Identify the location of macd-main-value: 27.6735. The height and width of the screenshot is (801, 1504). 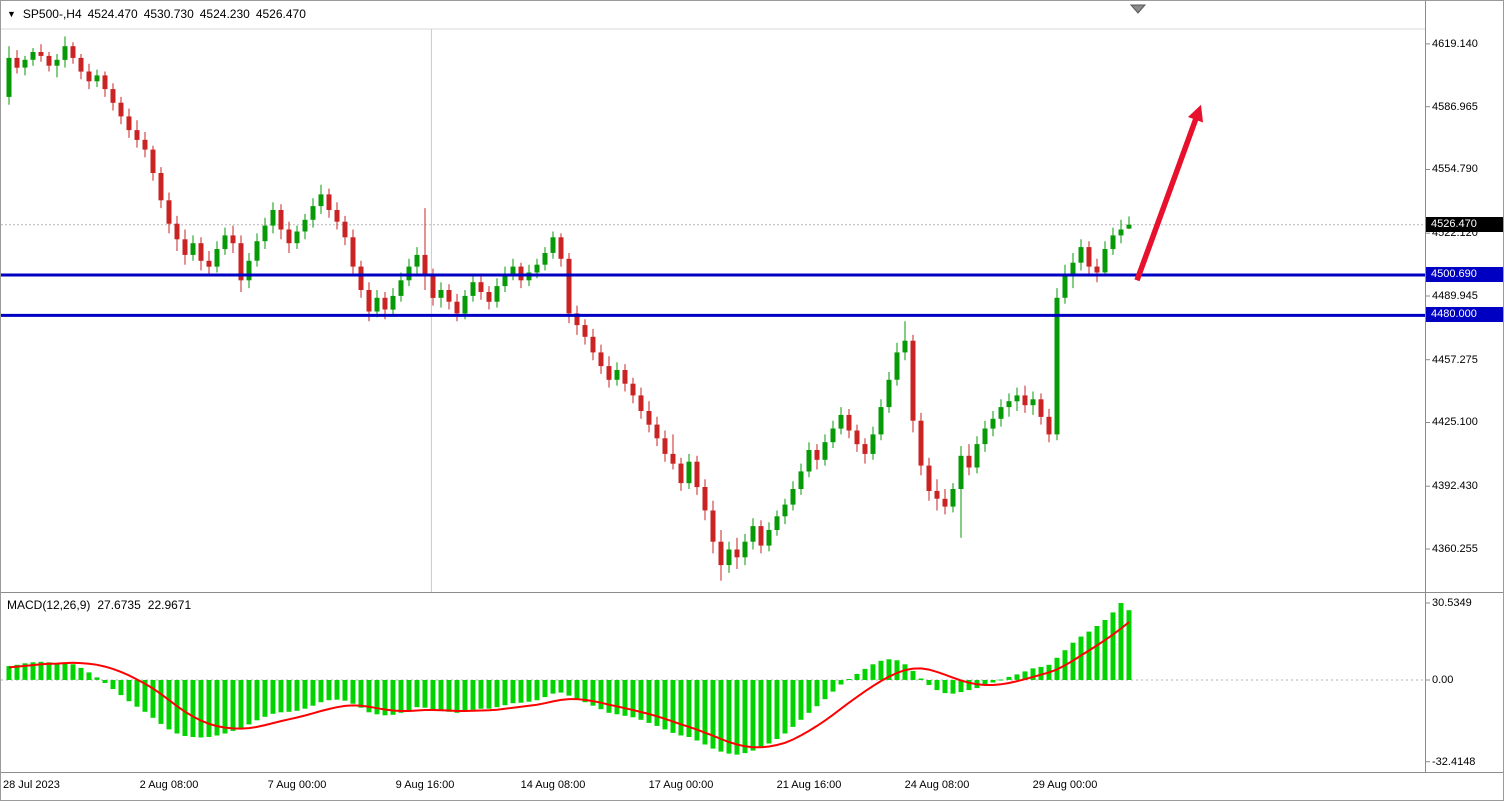
(119, 605).